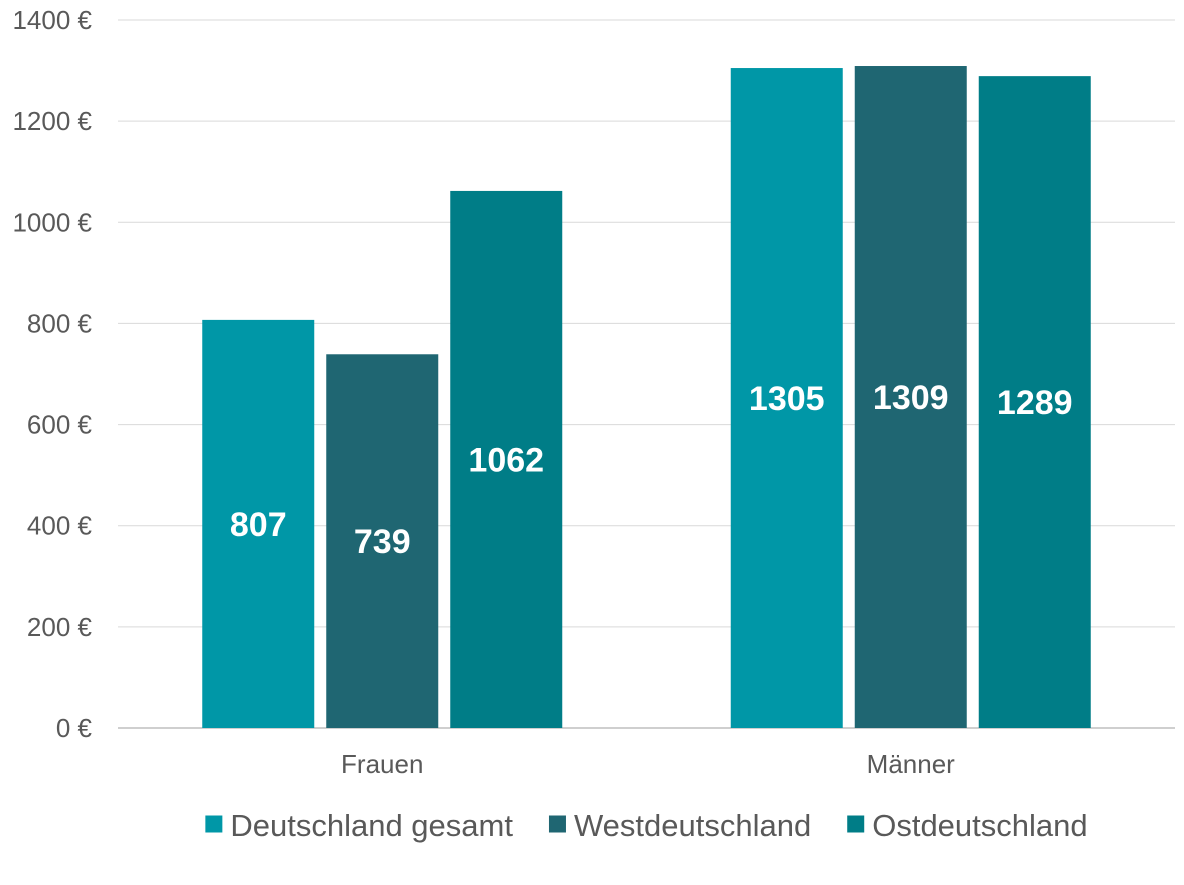  What do you see at coordinates (60, 627) in the screenshot?
I see `y-tick-label: 200 €` at bounding box center [60, 627].